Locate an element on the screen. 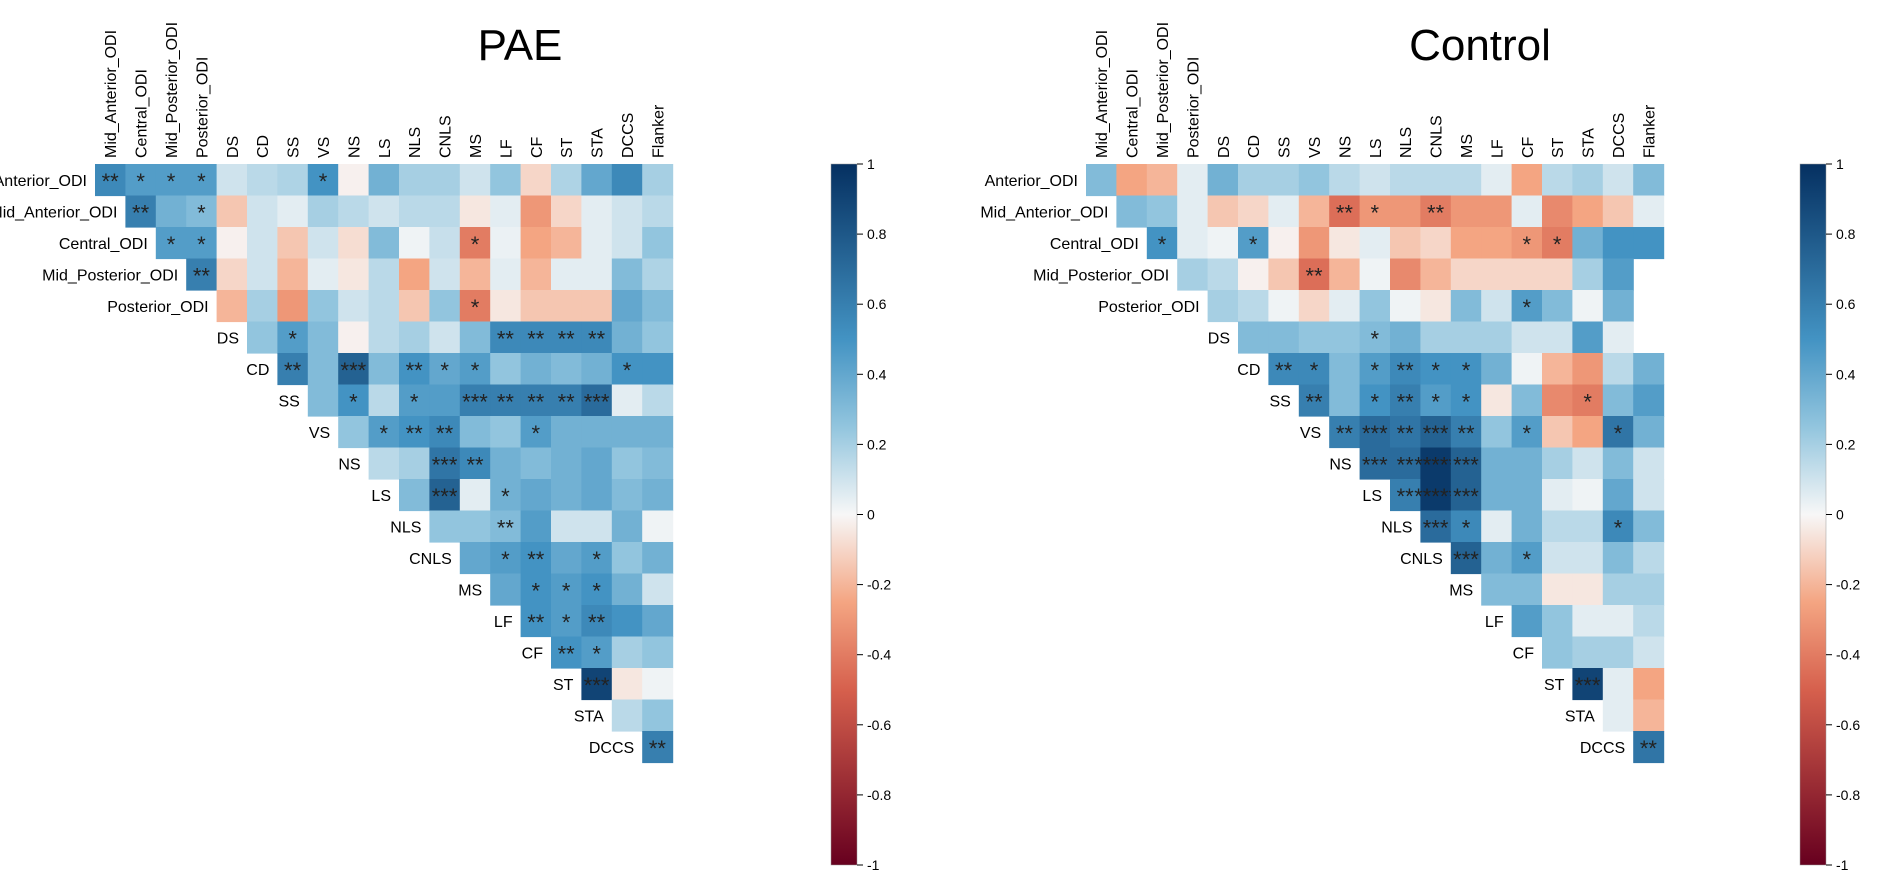 The height and width of the screenshot is (892, 1902). heatmap-cell-mid_posterior_odi-lf is located at coordinates (1497, 274).